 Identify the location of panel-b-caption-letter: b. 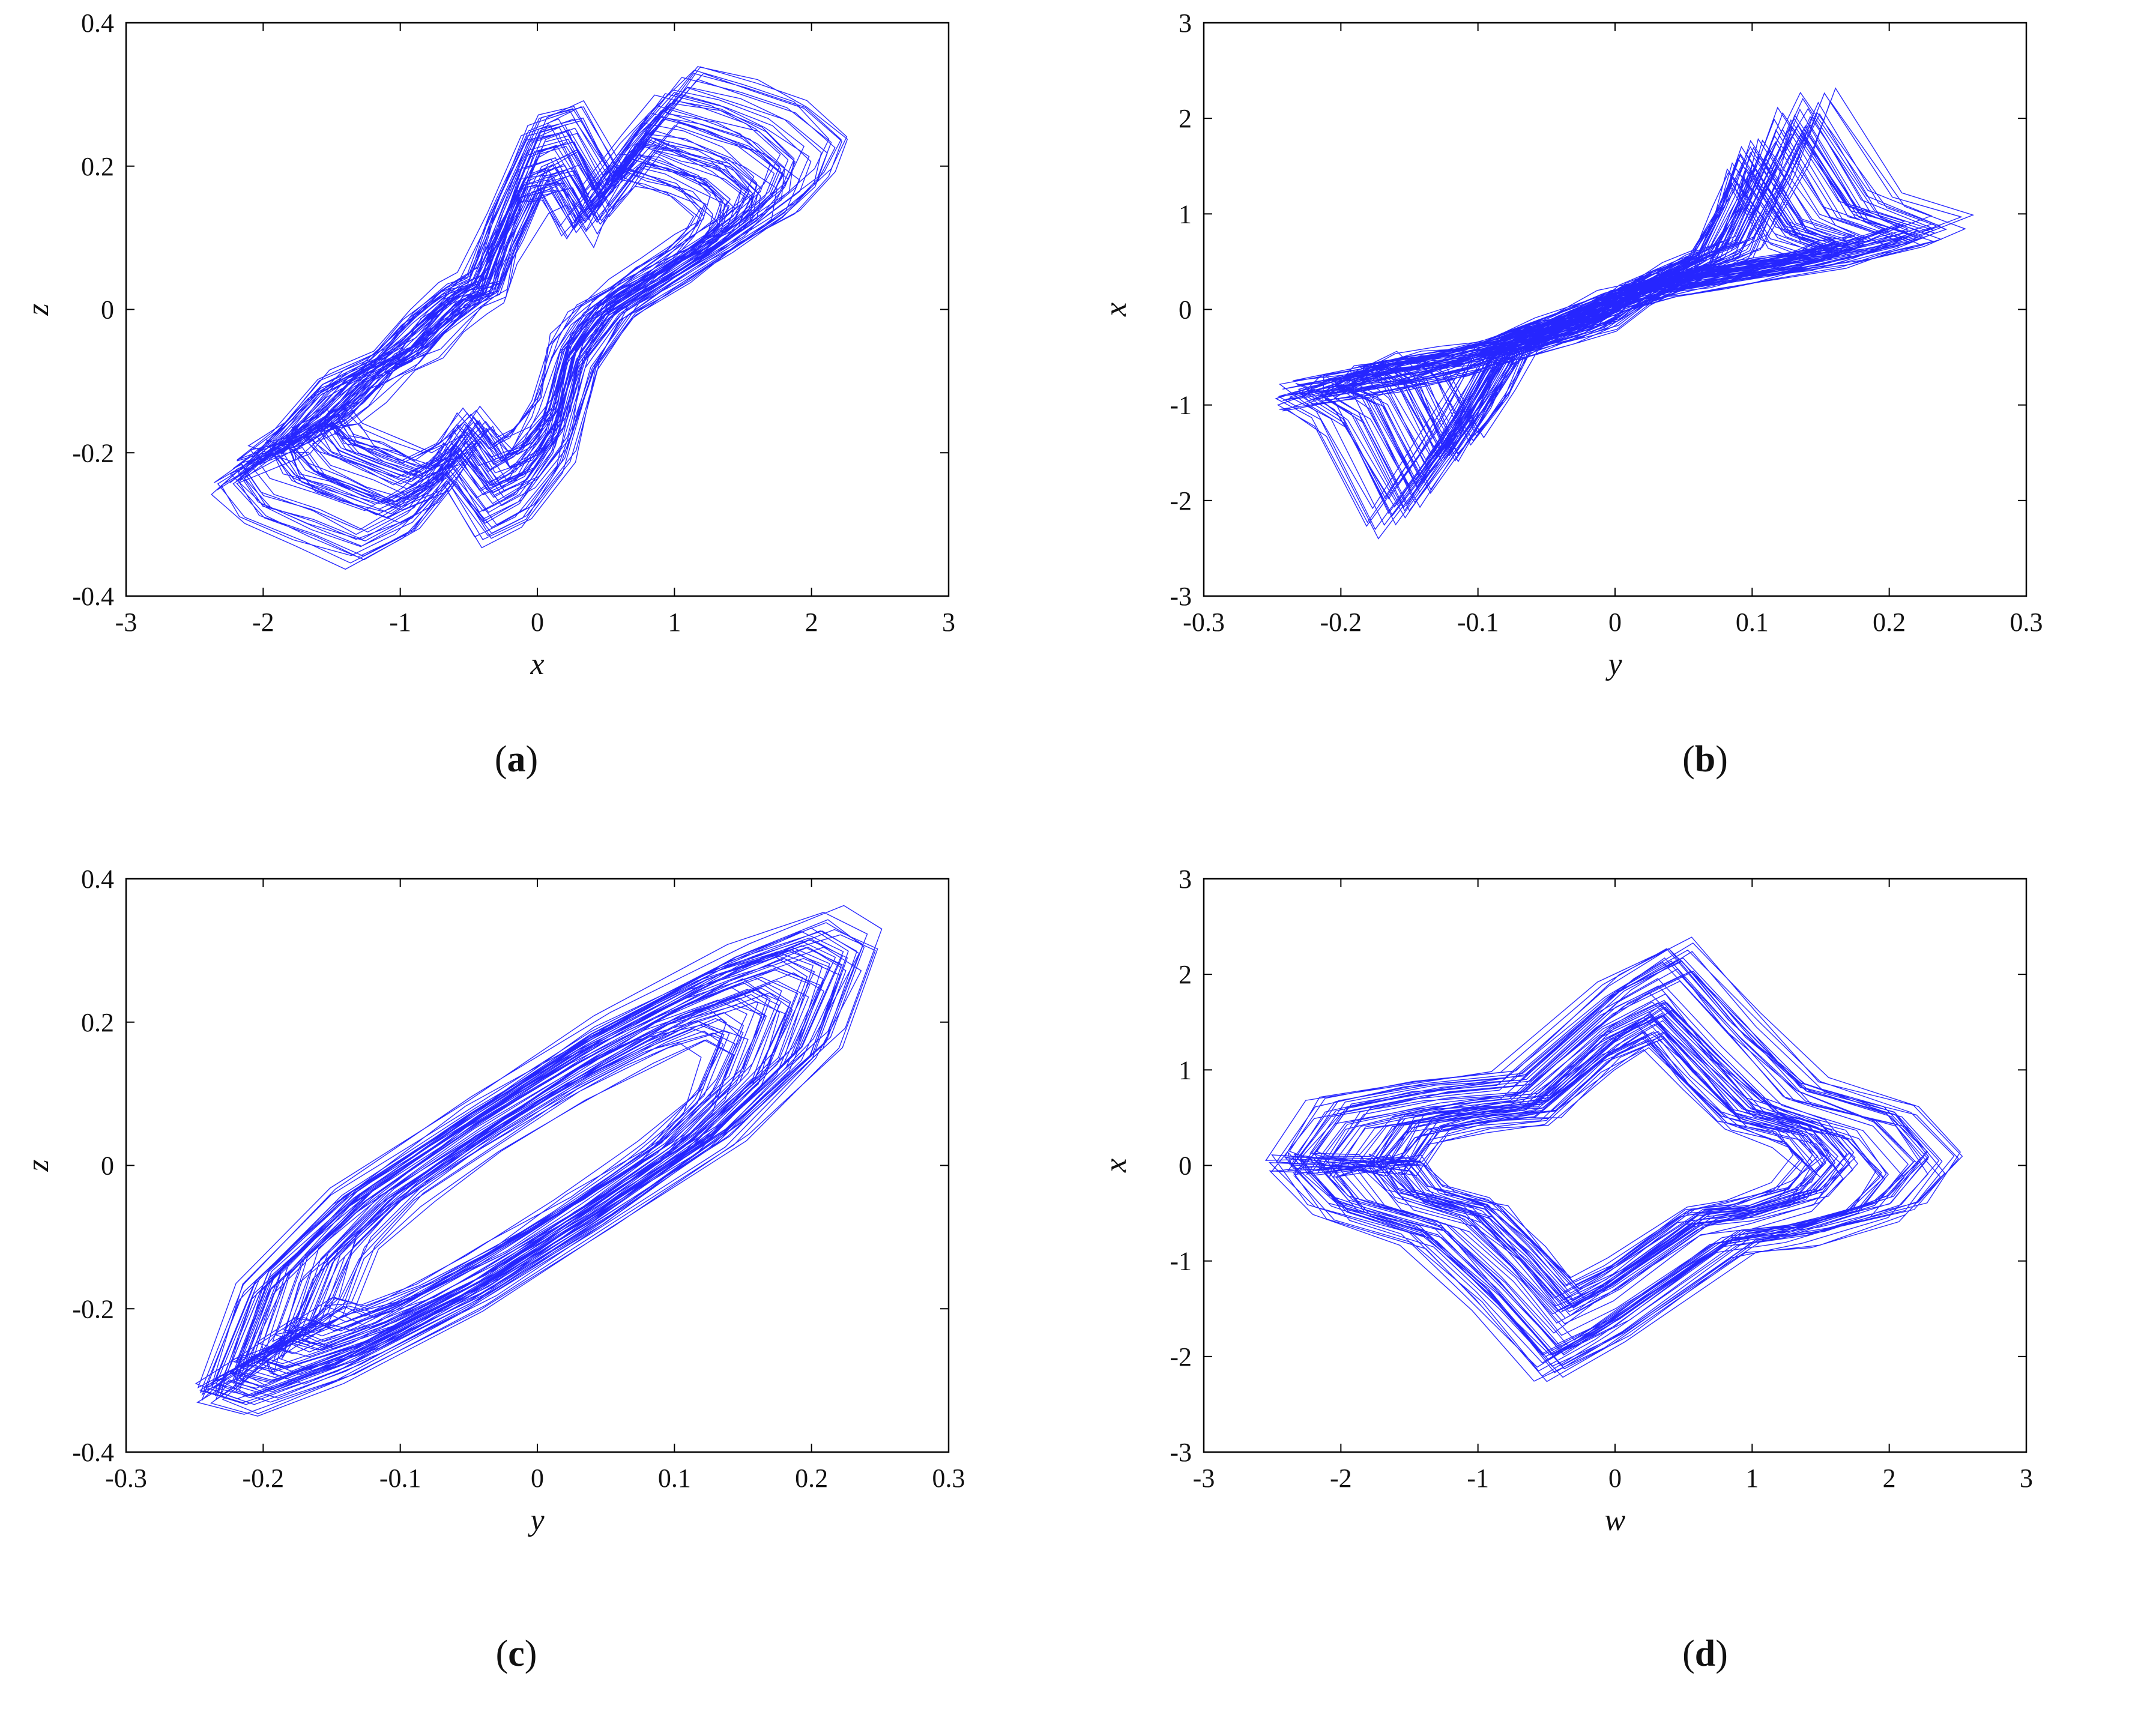
(1705, 759).